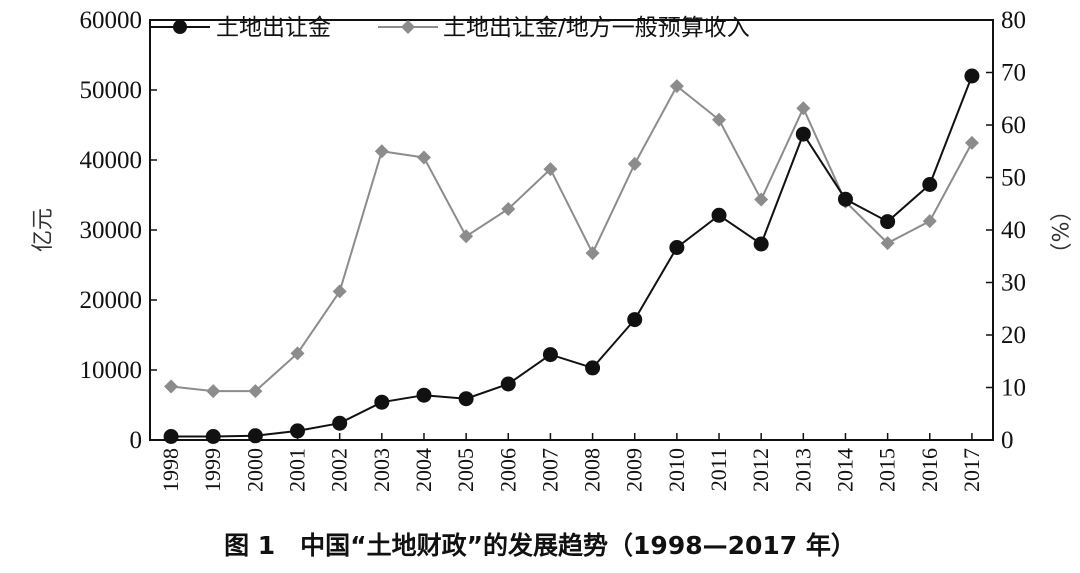 The width and height of the screenshot is (1080, 573). Describe the element at coordinates (802, 470) in the screenshot. I see `x-tick-label: 2013` at that location.